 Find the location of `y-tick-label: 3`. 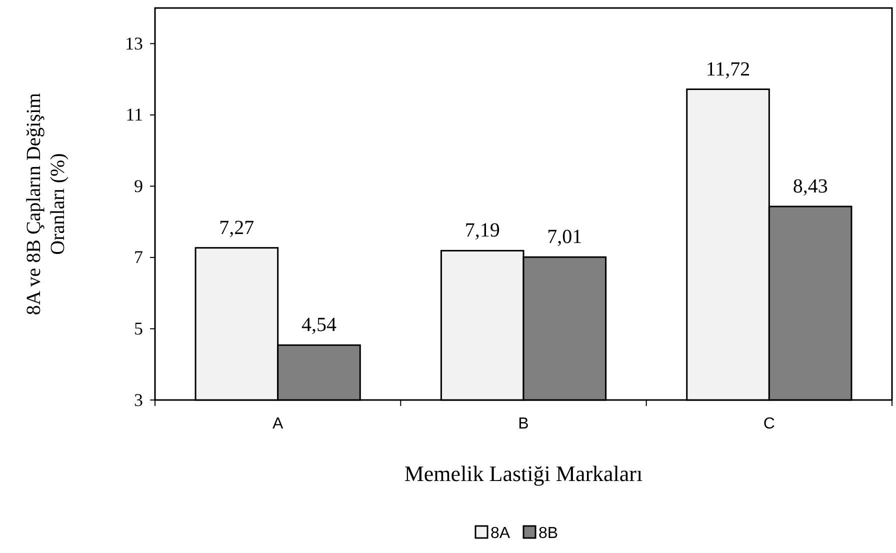

y-tick-label: 3 is located at coordinates (138, 400).